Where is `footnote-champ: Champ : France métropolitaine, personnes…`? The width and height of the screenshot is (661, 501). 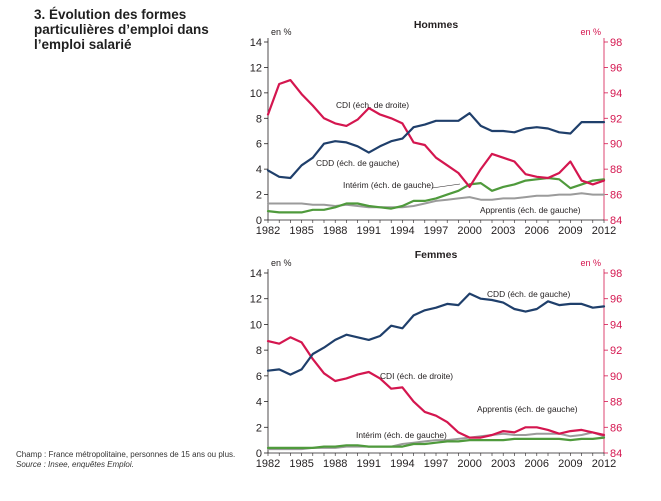 footnote-champ: Champ : France métropolitaine, personnes… is located at coordinates (126, 454).